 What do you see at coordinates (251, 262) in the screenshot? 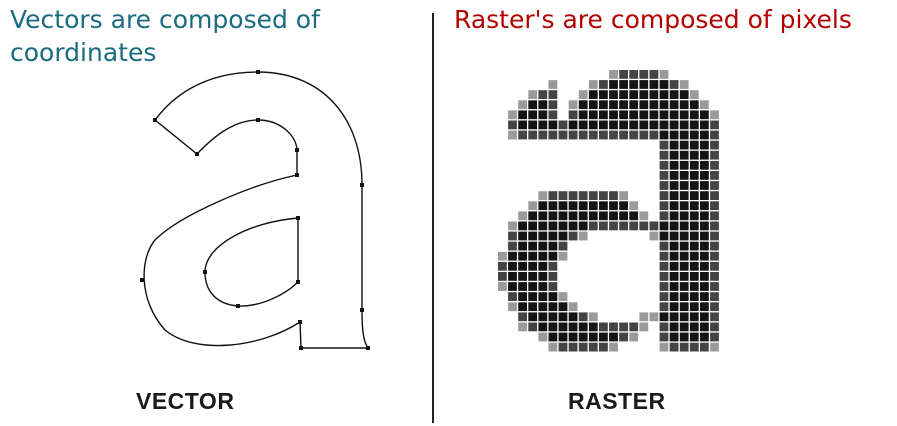
I see `vector-inner-contour` at bounding box center [251, 262].